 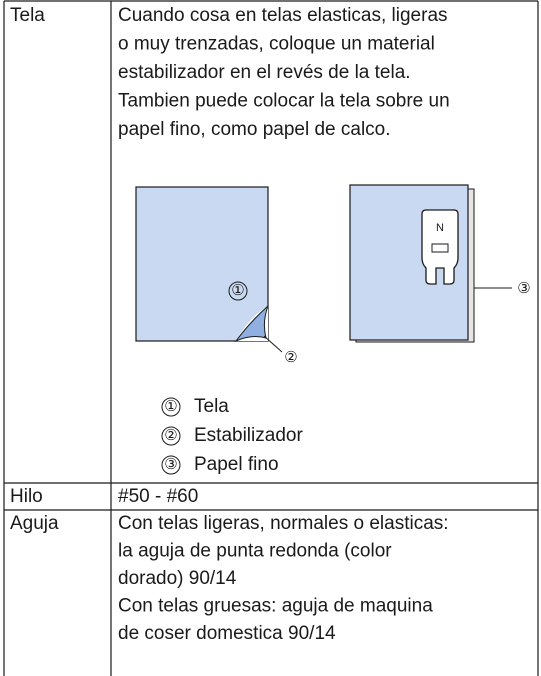 What do you see at coordinates (290, 357) in the screenshot?
I see `callout: ②` at bounding box center [290, 357].